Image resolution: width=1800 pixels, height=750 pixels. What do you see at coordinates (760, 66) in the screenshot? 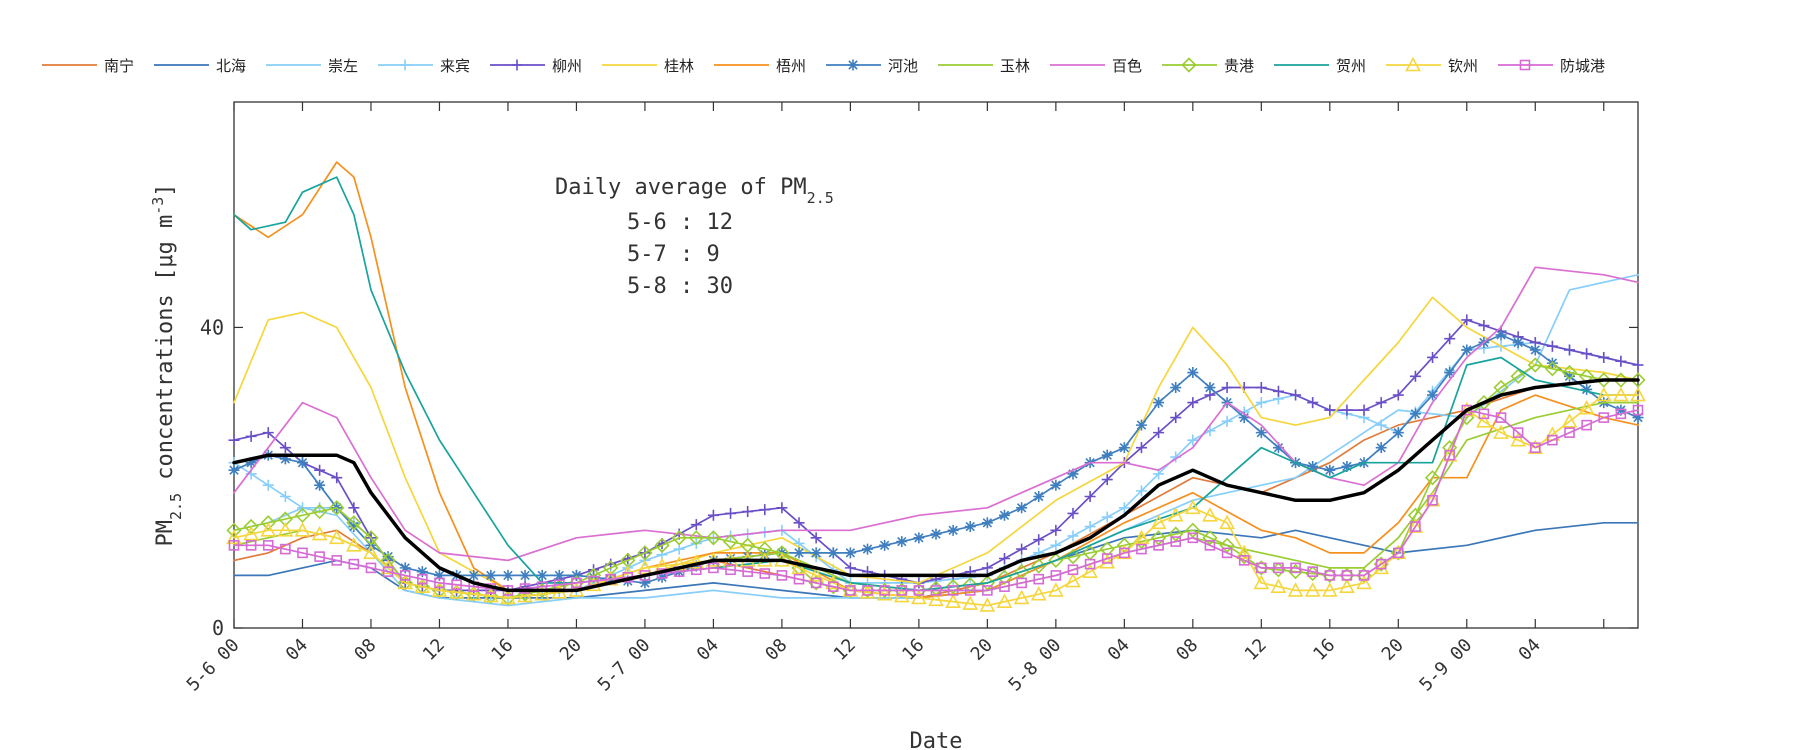
I see `legend-entry-梧州: 梧州` at bounding box center [760, 66].